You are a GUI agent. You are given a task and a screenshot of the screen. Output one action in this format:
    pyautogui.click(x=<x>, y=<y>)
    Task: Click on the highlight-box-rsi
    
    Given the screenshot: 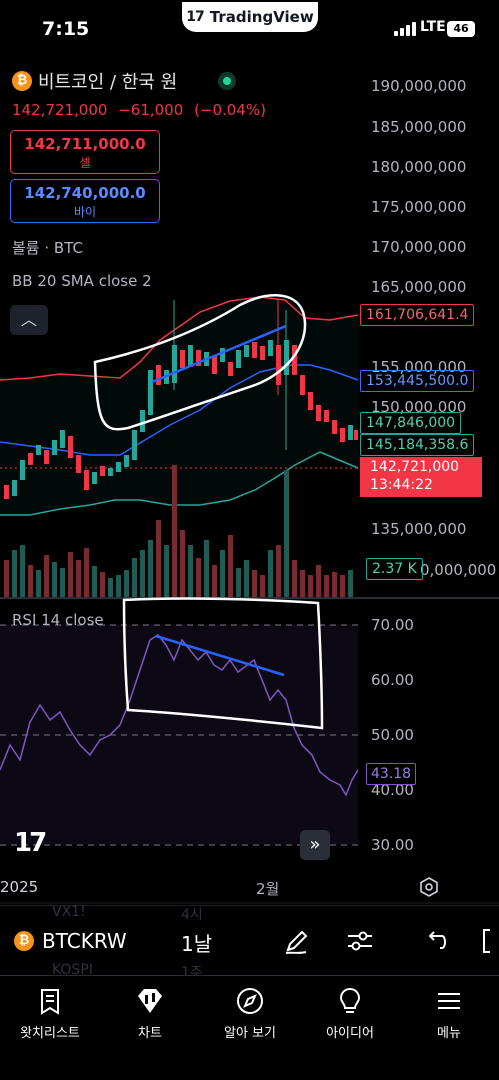 What is the action you would take?
    pyautogui.click(x=223, y=663)
    